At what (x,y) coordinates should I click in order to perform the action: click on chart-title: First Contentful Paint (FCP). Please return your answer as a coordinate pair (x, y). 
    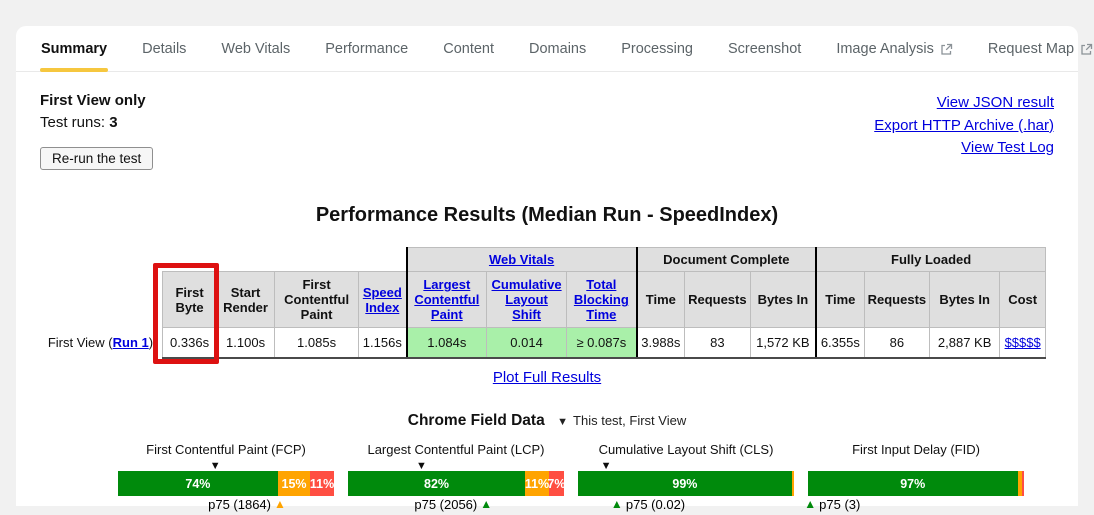
    Looking at the image, I should click on (226, 449).